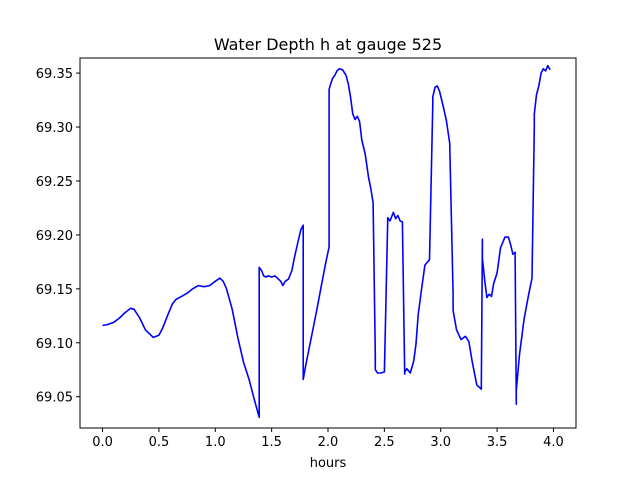 This screenshot has height=480, width=640. What do you see at coordinates (54, 182) in the screenshot?
I see `y-tick-label: 69.25` at bounding box center [54, 182].